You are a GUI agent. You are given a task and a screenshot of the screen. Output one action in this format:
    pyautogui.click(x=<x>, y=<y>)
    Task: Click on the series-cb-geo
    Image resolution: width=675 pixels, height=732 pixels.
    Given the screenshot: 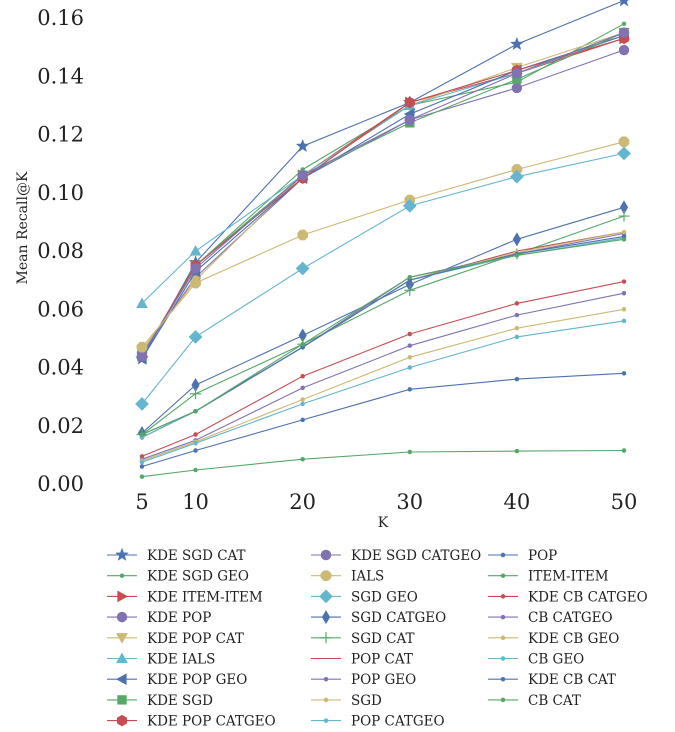 What is the action you would take?
    pyautogui.click(x=383, y=391)
    